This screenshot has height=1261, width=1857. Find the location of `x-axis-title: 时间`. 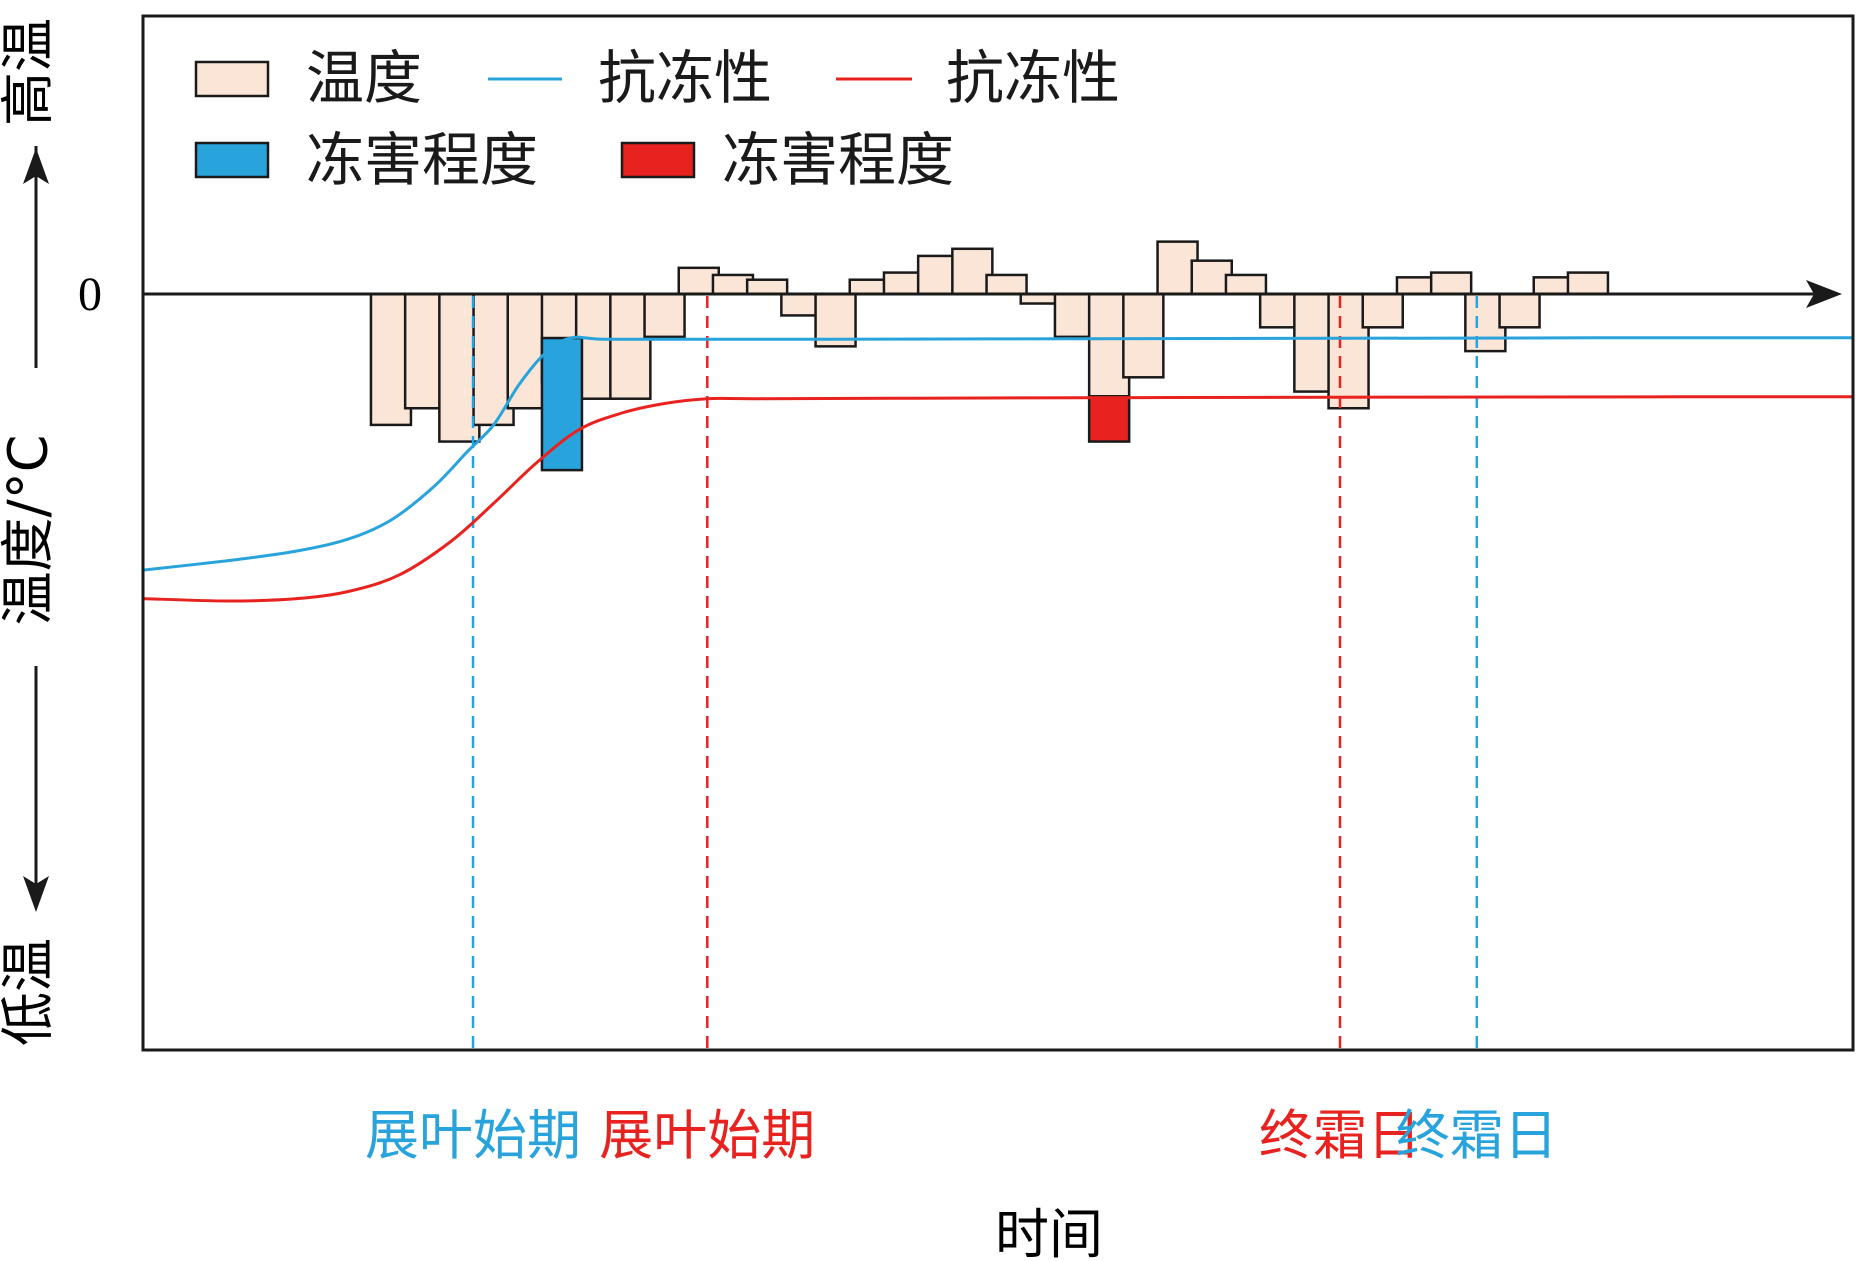

x-axis-title: 时间 is located at coordinates (1049, 1232).